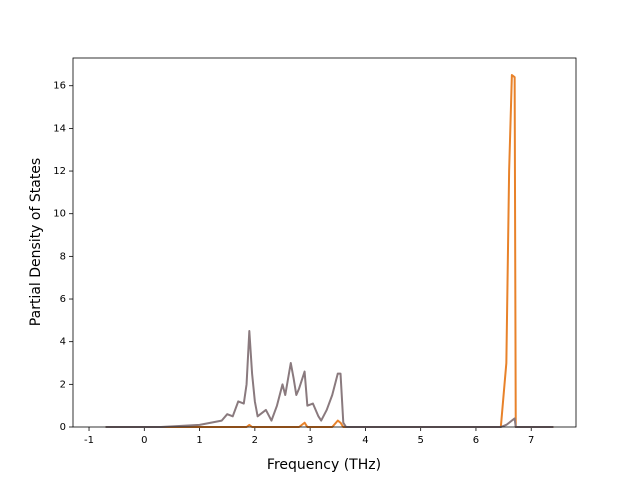 The image size is (640, 480). Describe the element at coordinates (63, 256) in the screenshot. I see `y-tick-label: 8` at that location.